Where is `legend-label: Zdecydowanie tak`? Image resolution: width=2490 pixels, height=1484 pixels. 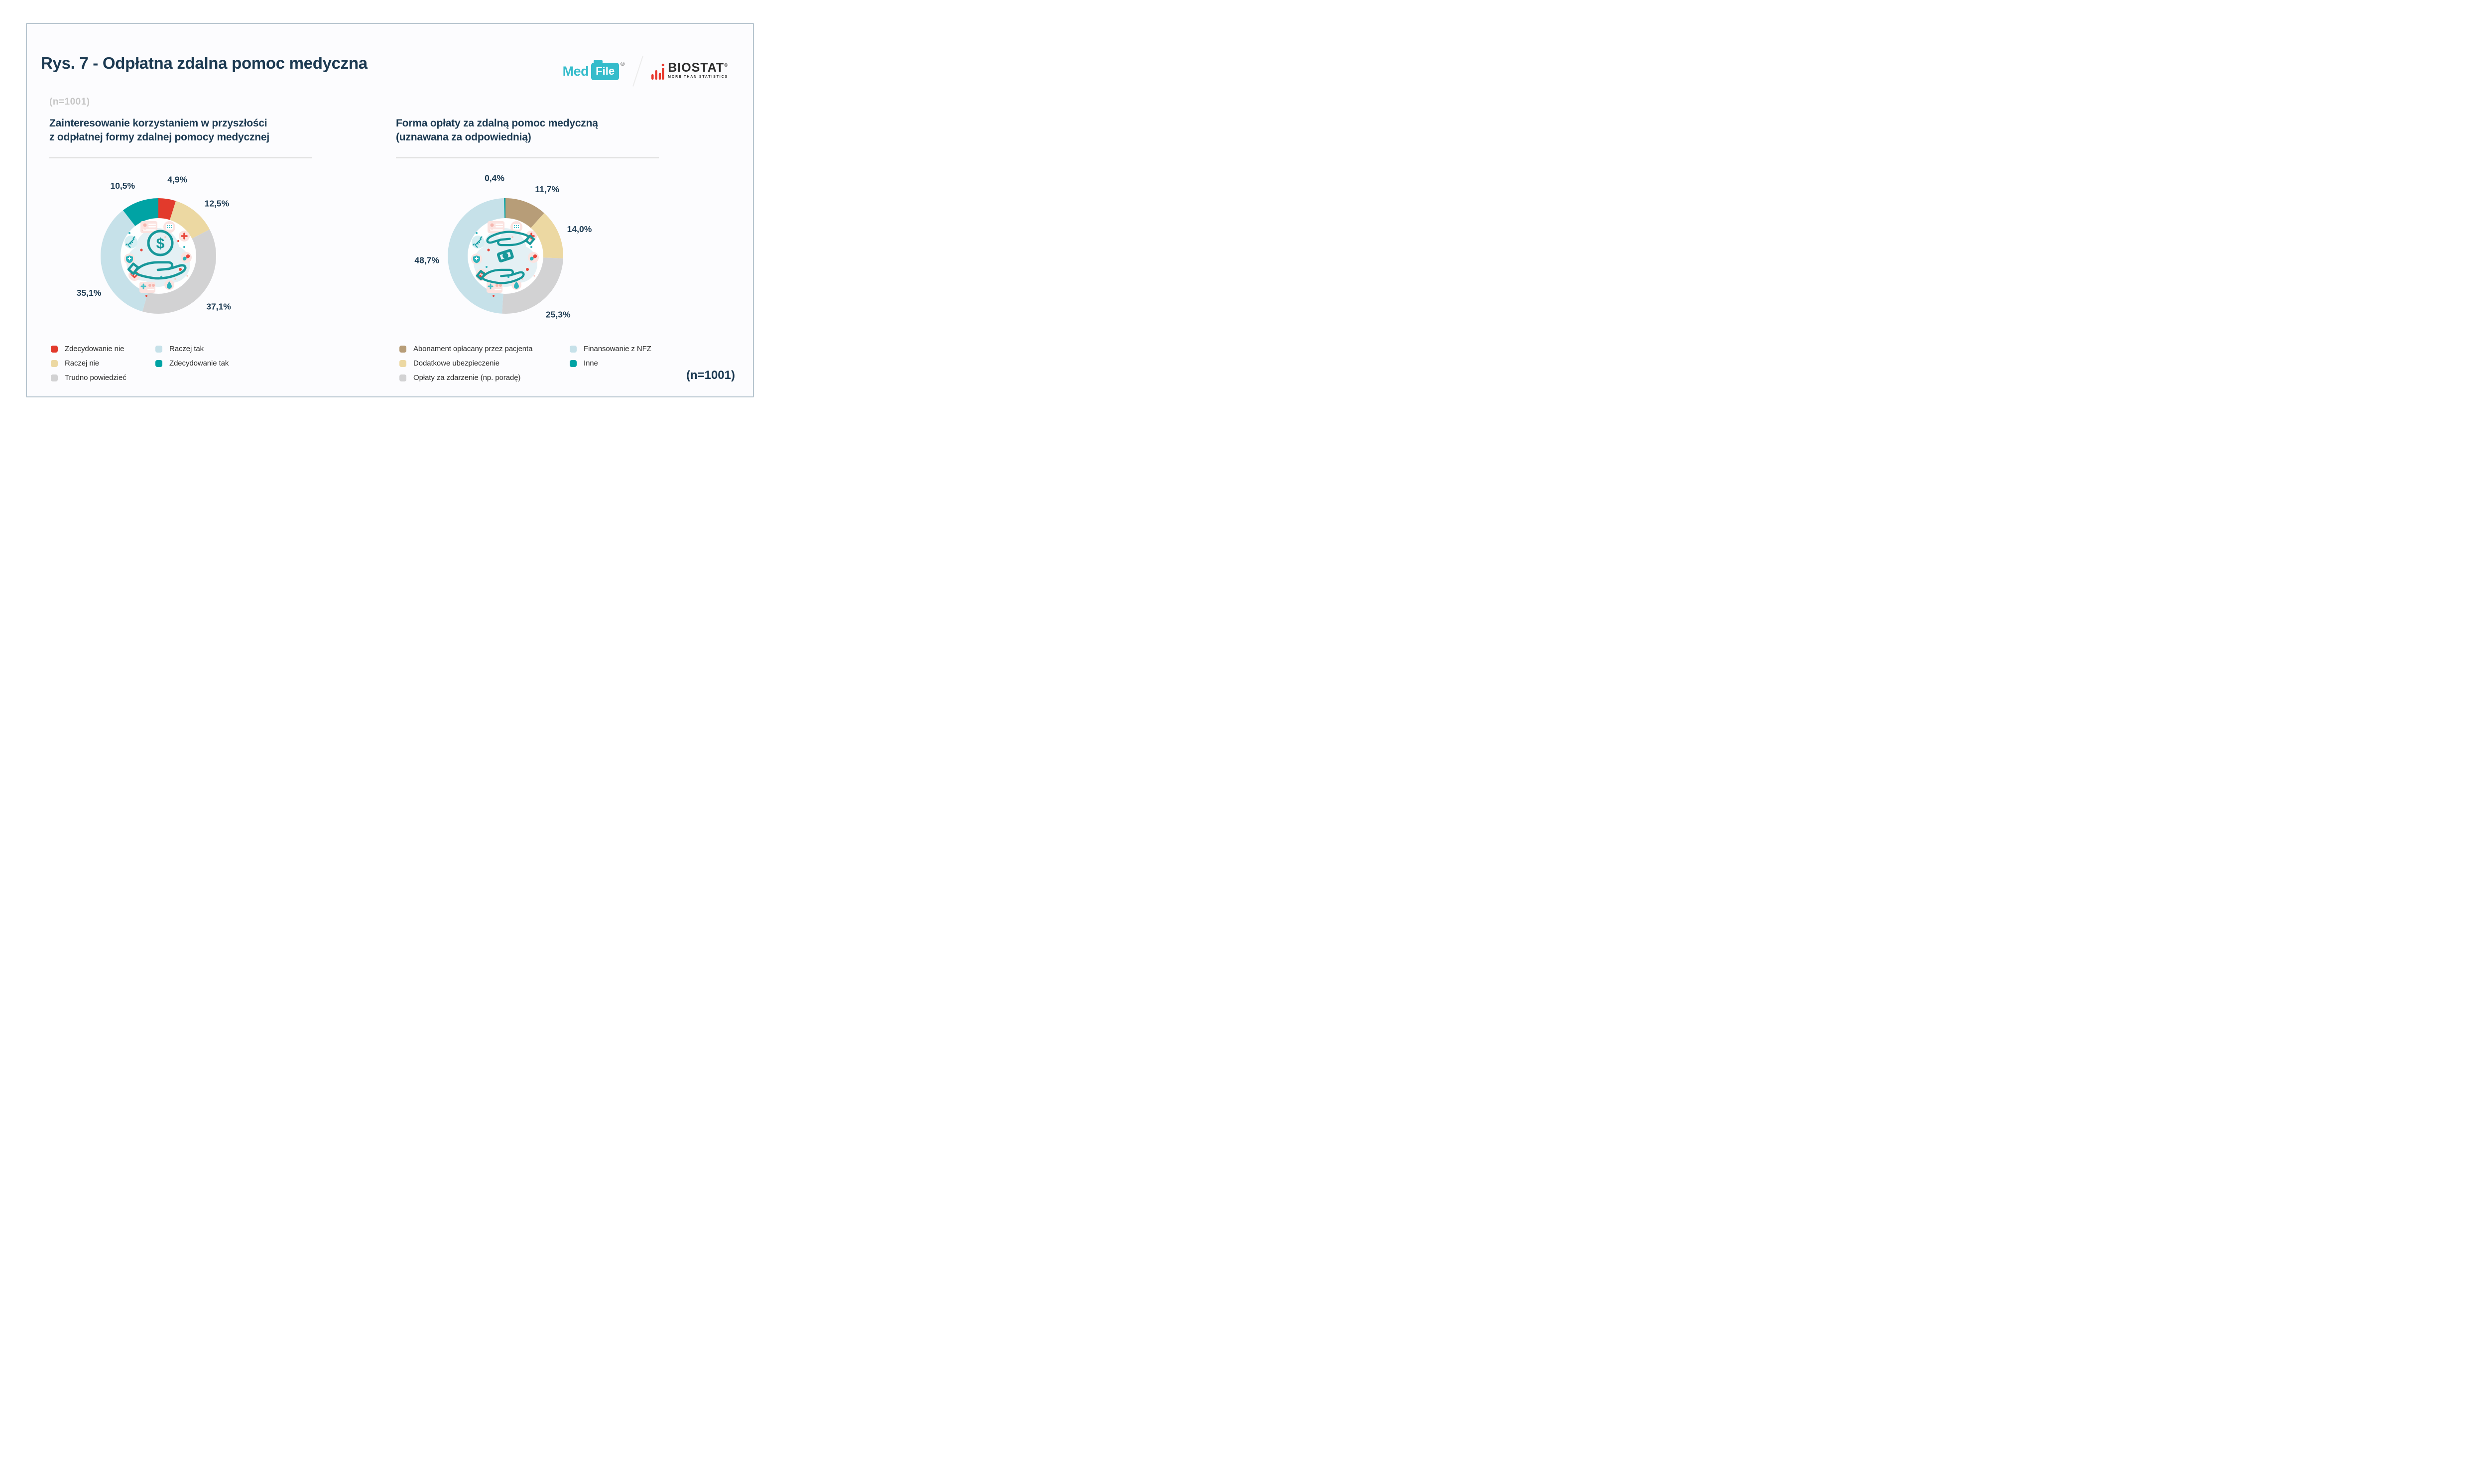
legend-label: Zdecydowanie tak is located at coordinates (199, 363).